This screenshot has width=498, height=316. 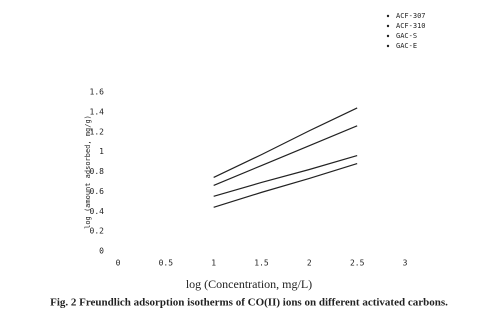 What do you see at coordinates (101, 151) in the screenshot?
I see `y-tick-label: 1` at bounding box center [101, 151].